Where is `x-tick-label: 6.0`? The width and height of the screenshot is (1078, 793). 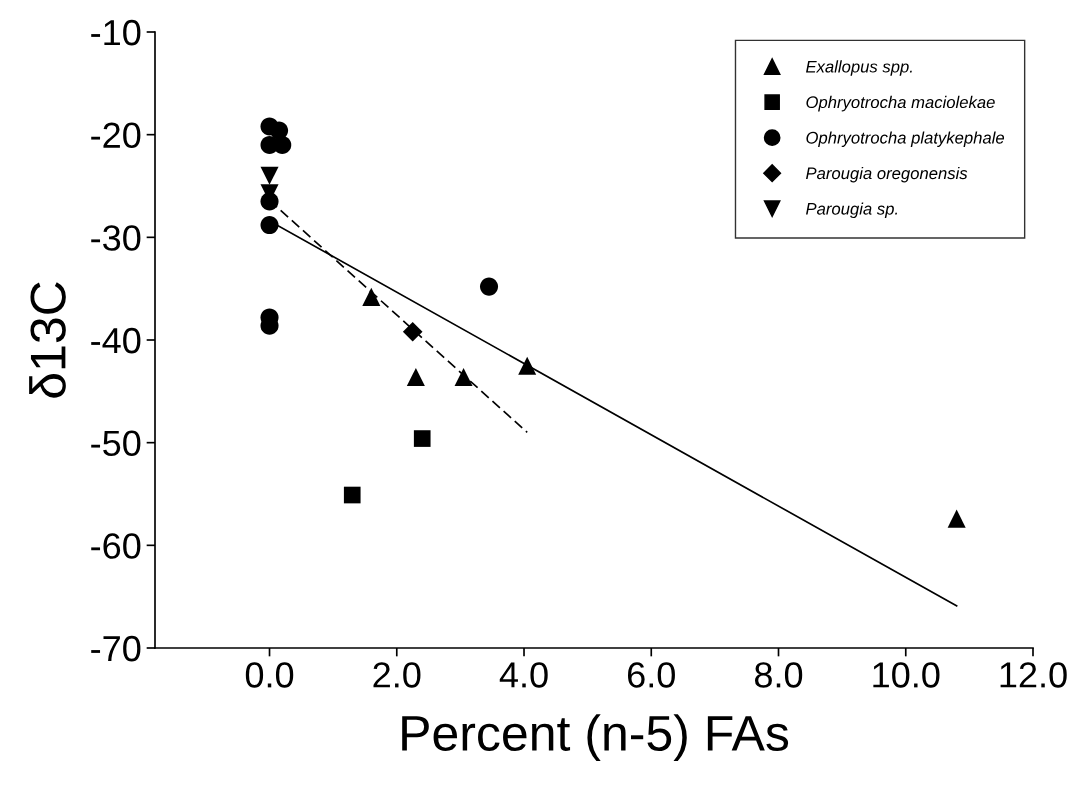
x-tick-label: 6.0 is located at coordinates (651, 675).